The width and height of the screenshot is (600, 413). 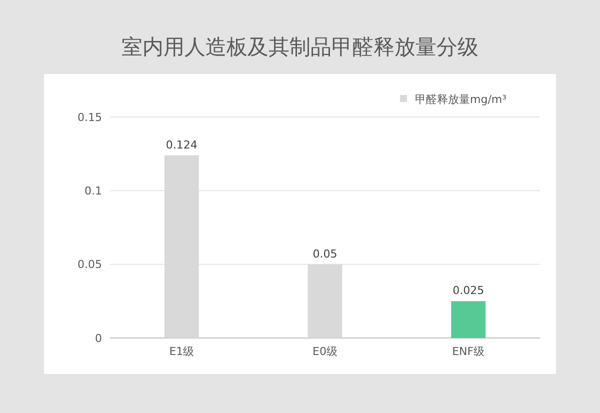 What do you see at coordinates (90, 265) in the screenshot?
I see `y-tick-label: 0.05` at bounding box center [90, 265].